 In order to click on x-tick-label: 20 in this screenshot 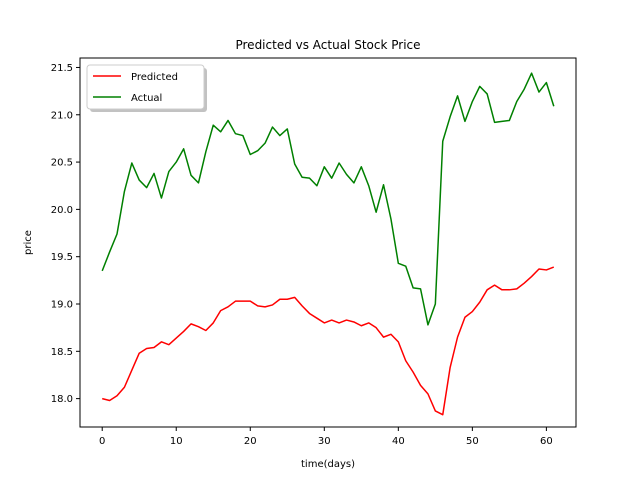, I will do `click(250, 441)`.